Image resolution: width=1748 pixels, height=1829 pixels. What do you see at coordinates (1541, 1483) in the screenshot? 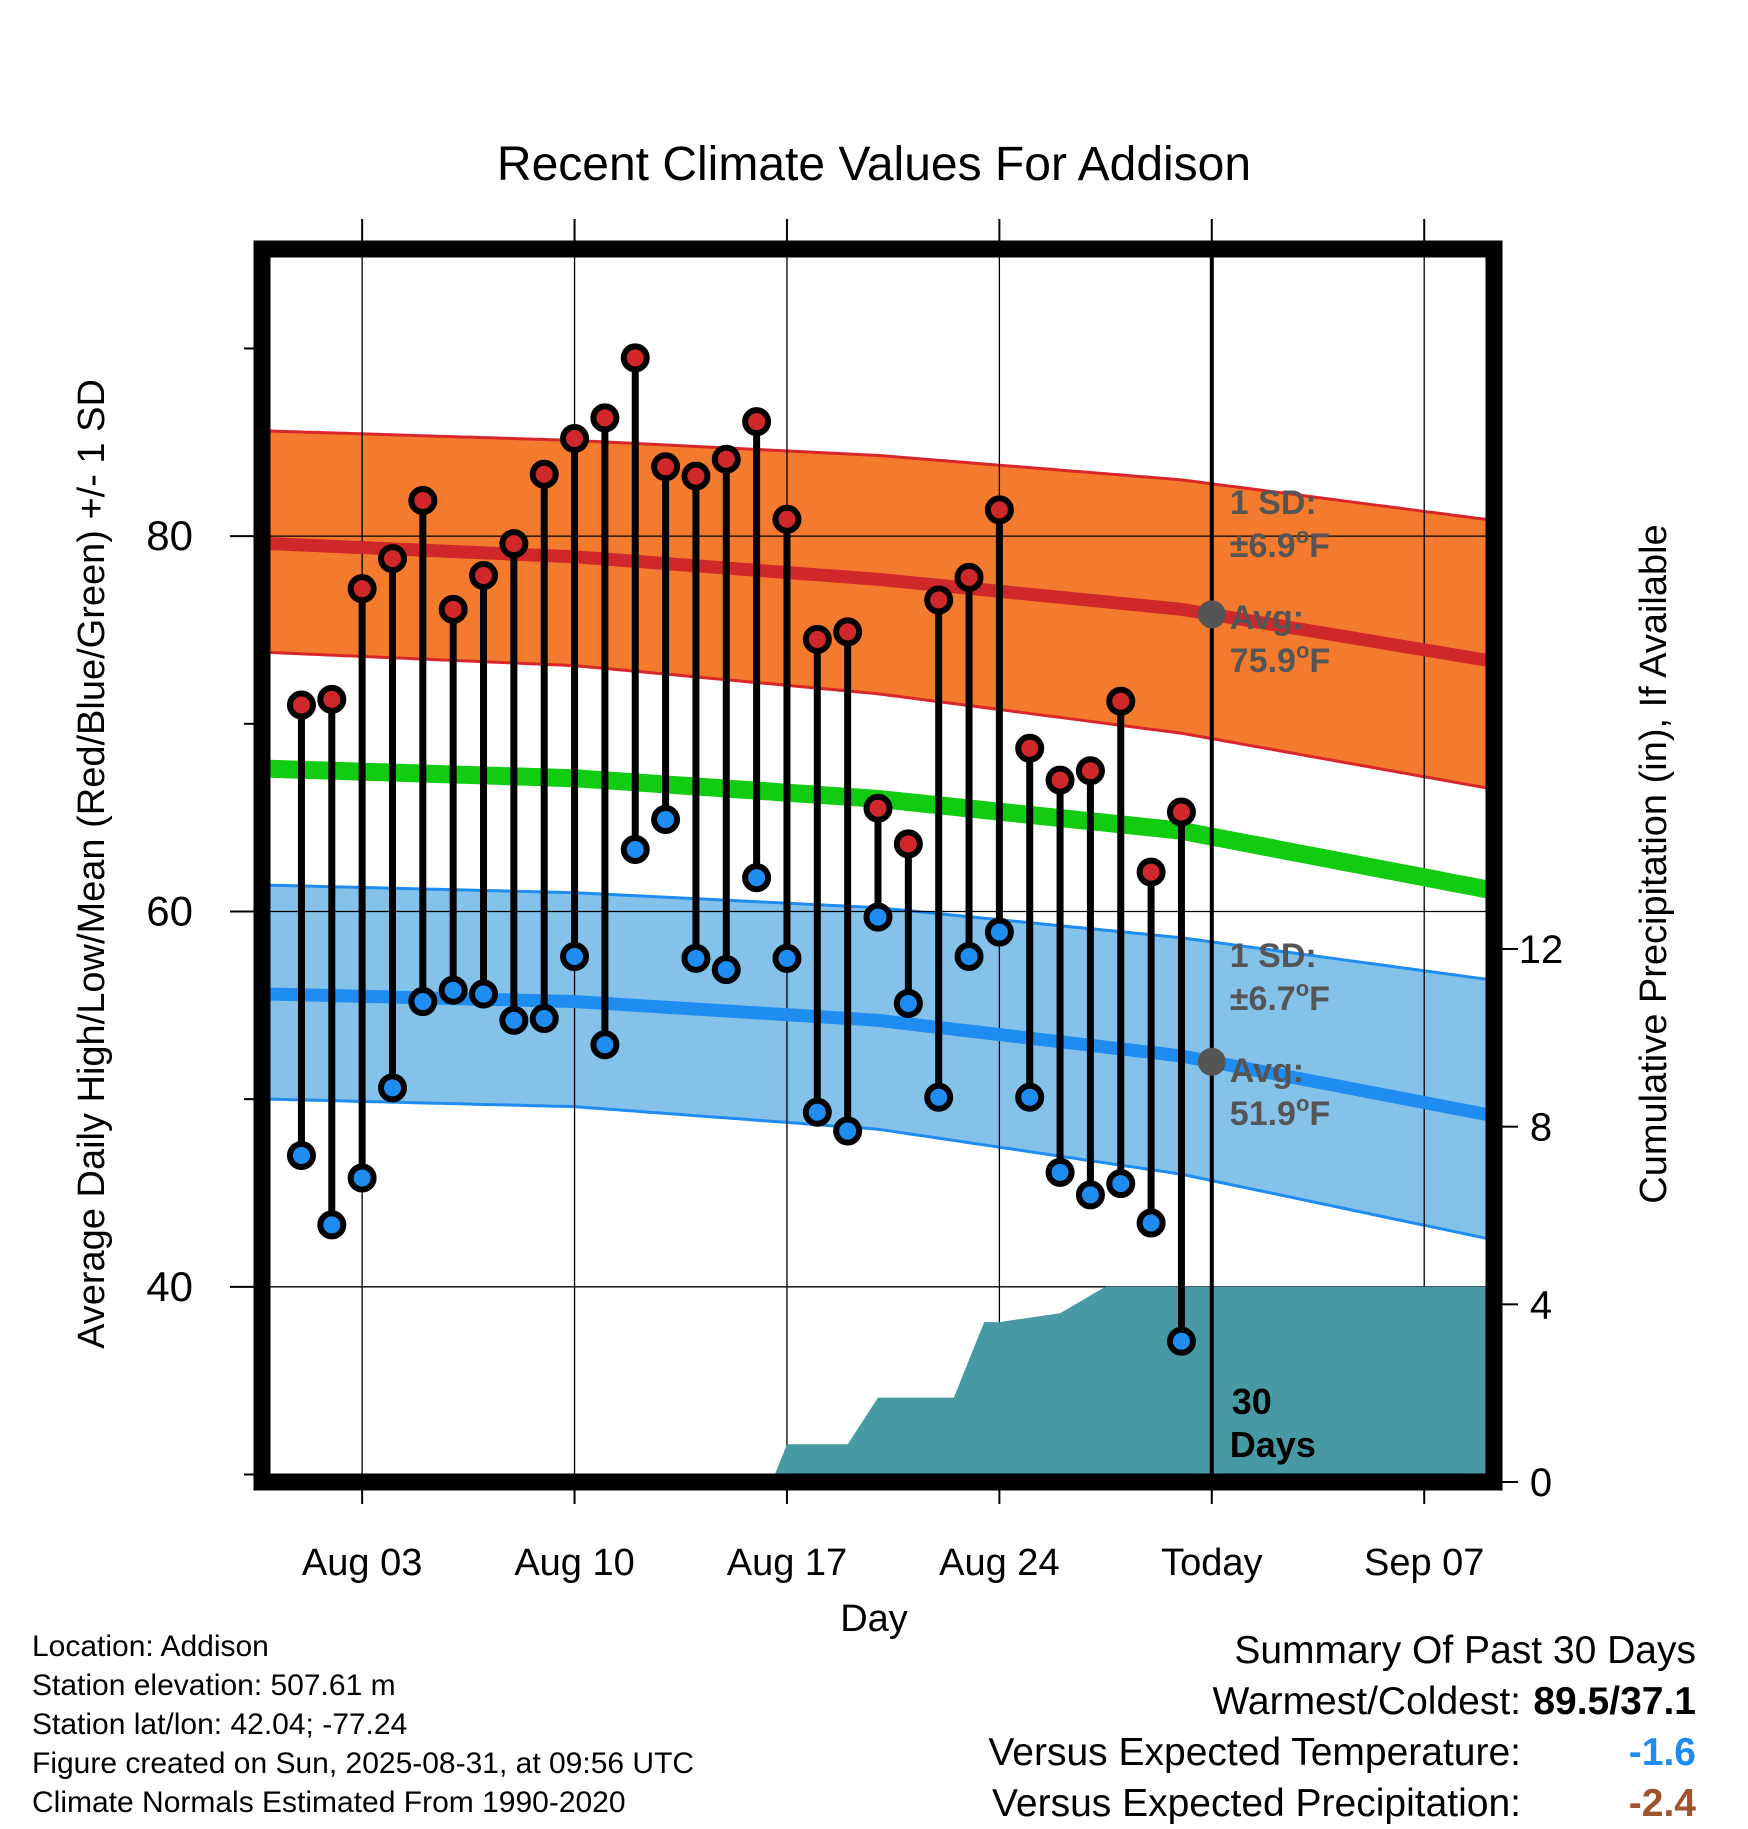
I see `y2-tick-label: 0` at bounding box center [1541, 1483].